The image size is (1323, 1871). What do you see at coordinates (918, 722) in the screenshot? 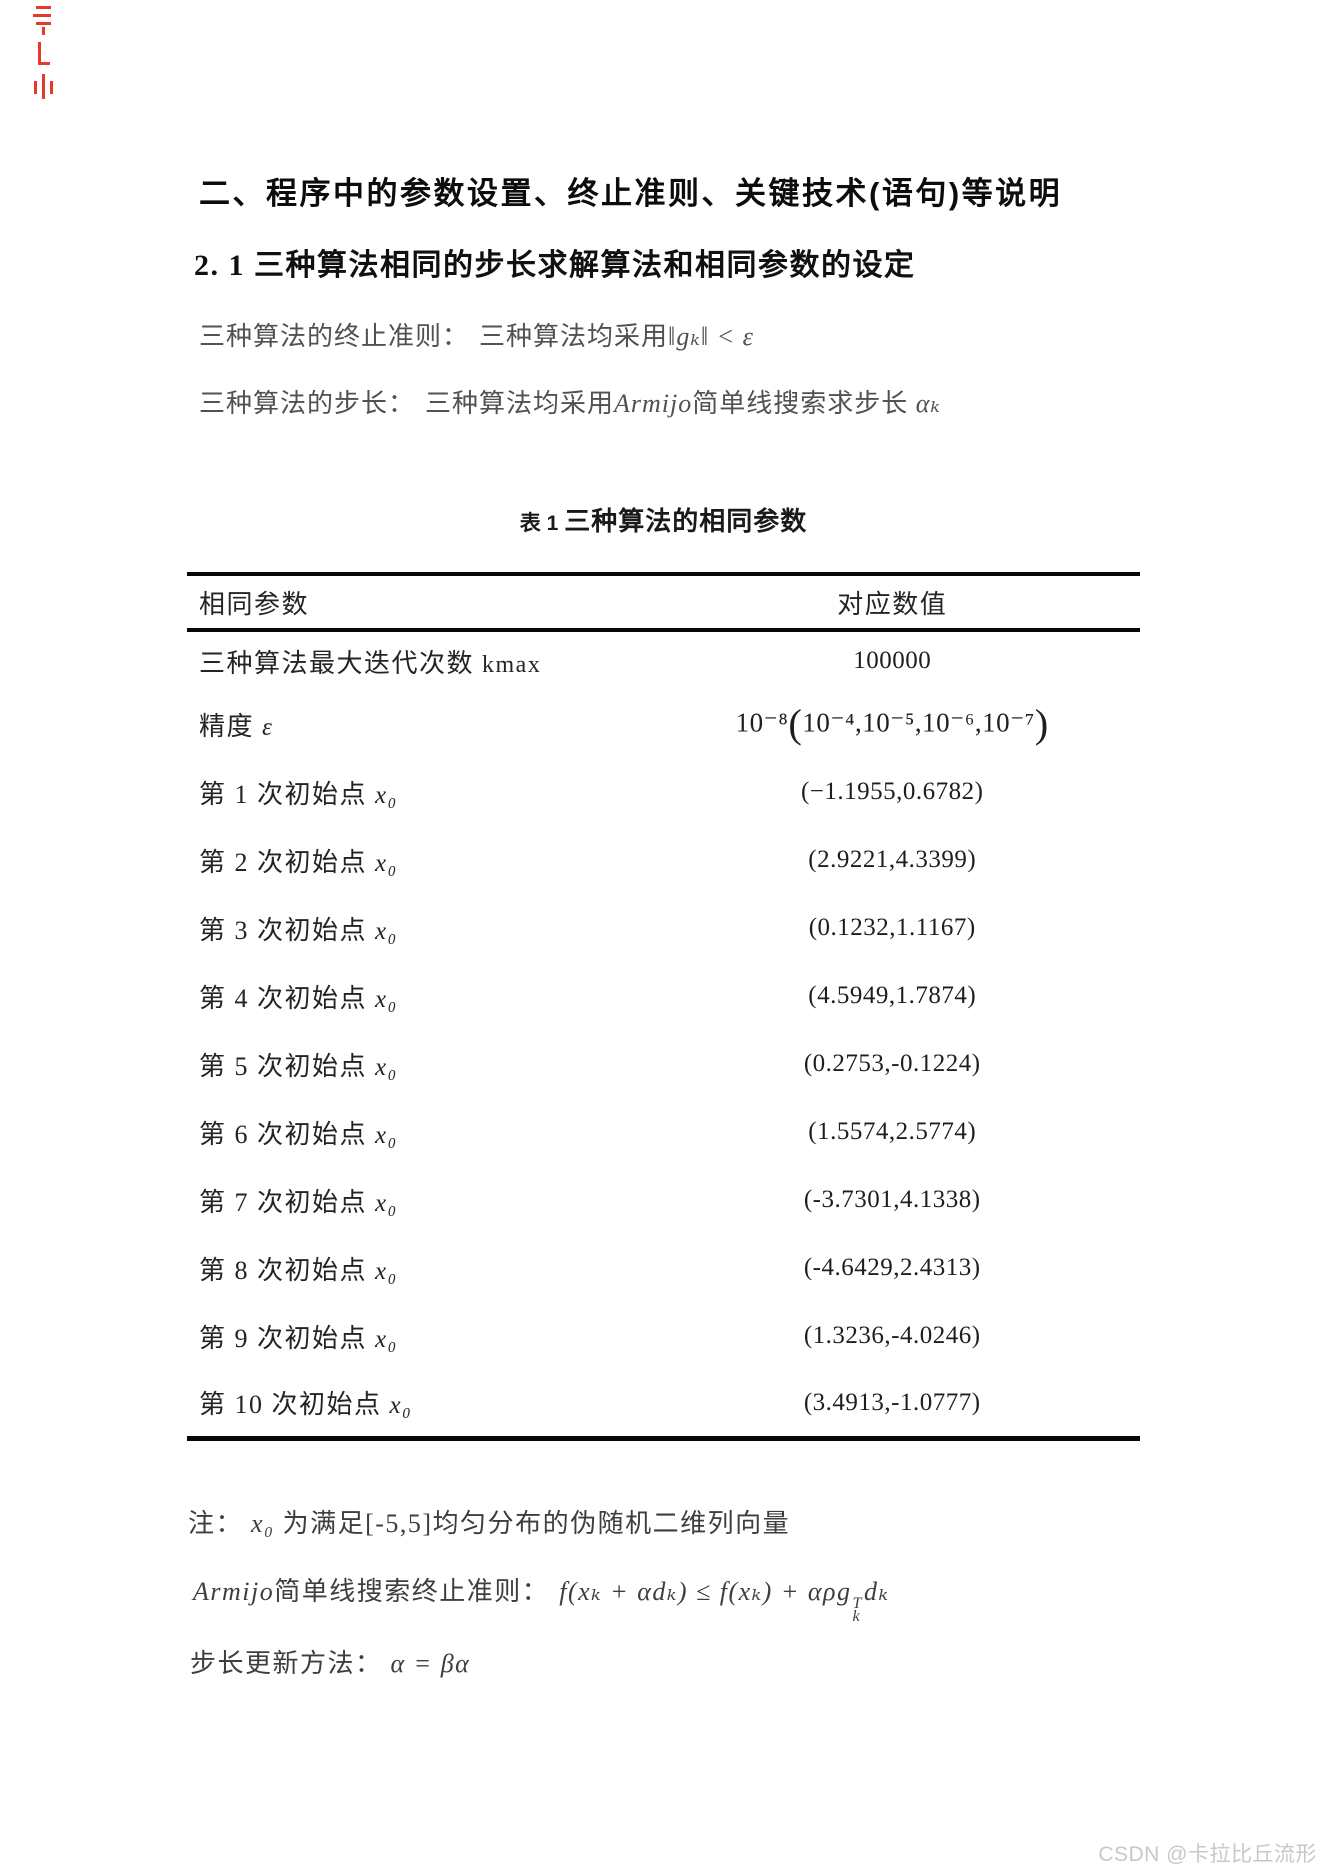
I see `epsilon-list: 10⁻⁴,10⁻⁵,10⁻⁶,10⁻⁷` at bounding box center [918, 722].